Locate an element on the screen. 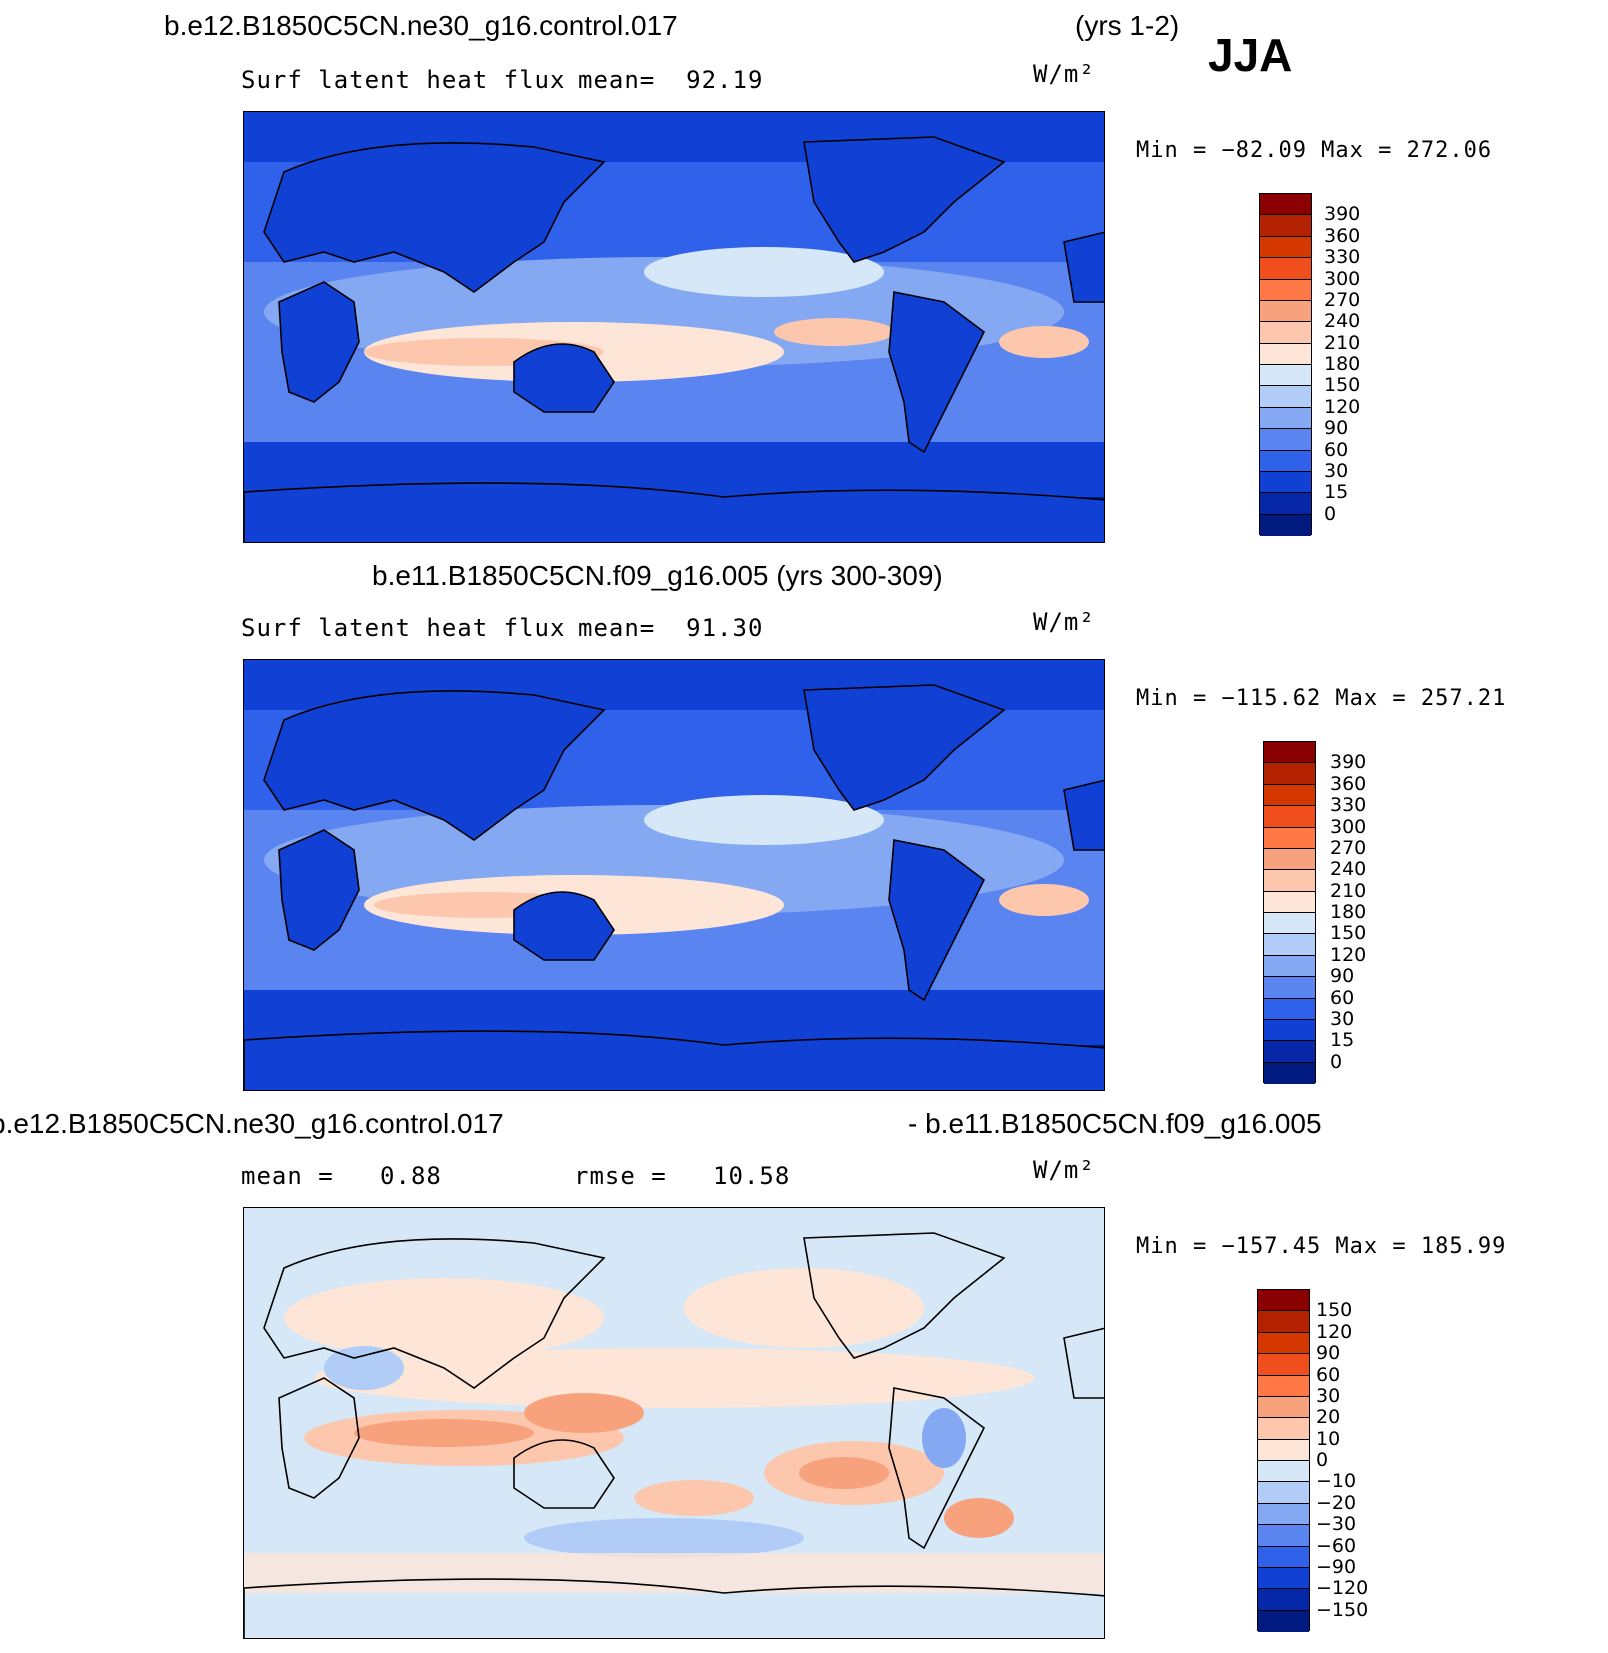  panel-middle-units: W/m² is located at coordinates (1064, 622).